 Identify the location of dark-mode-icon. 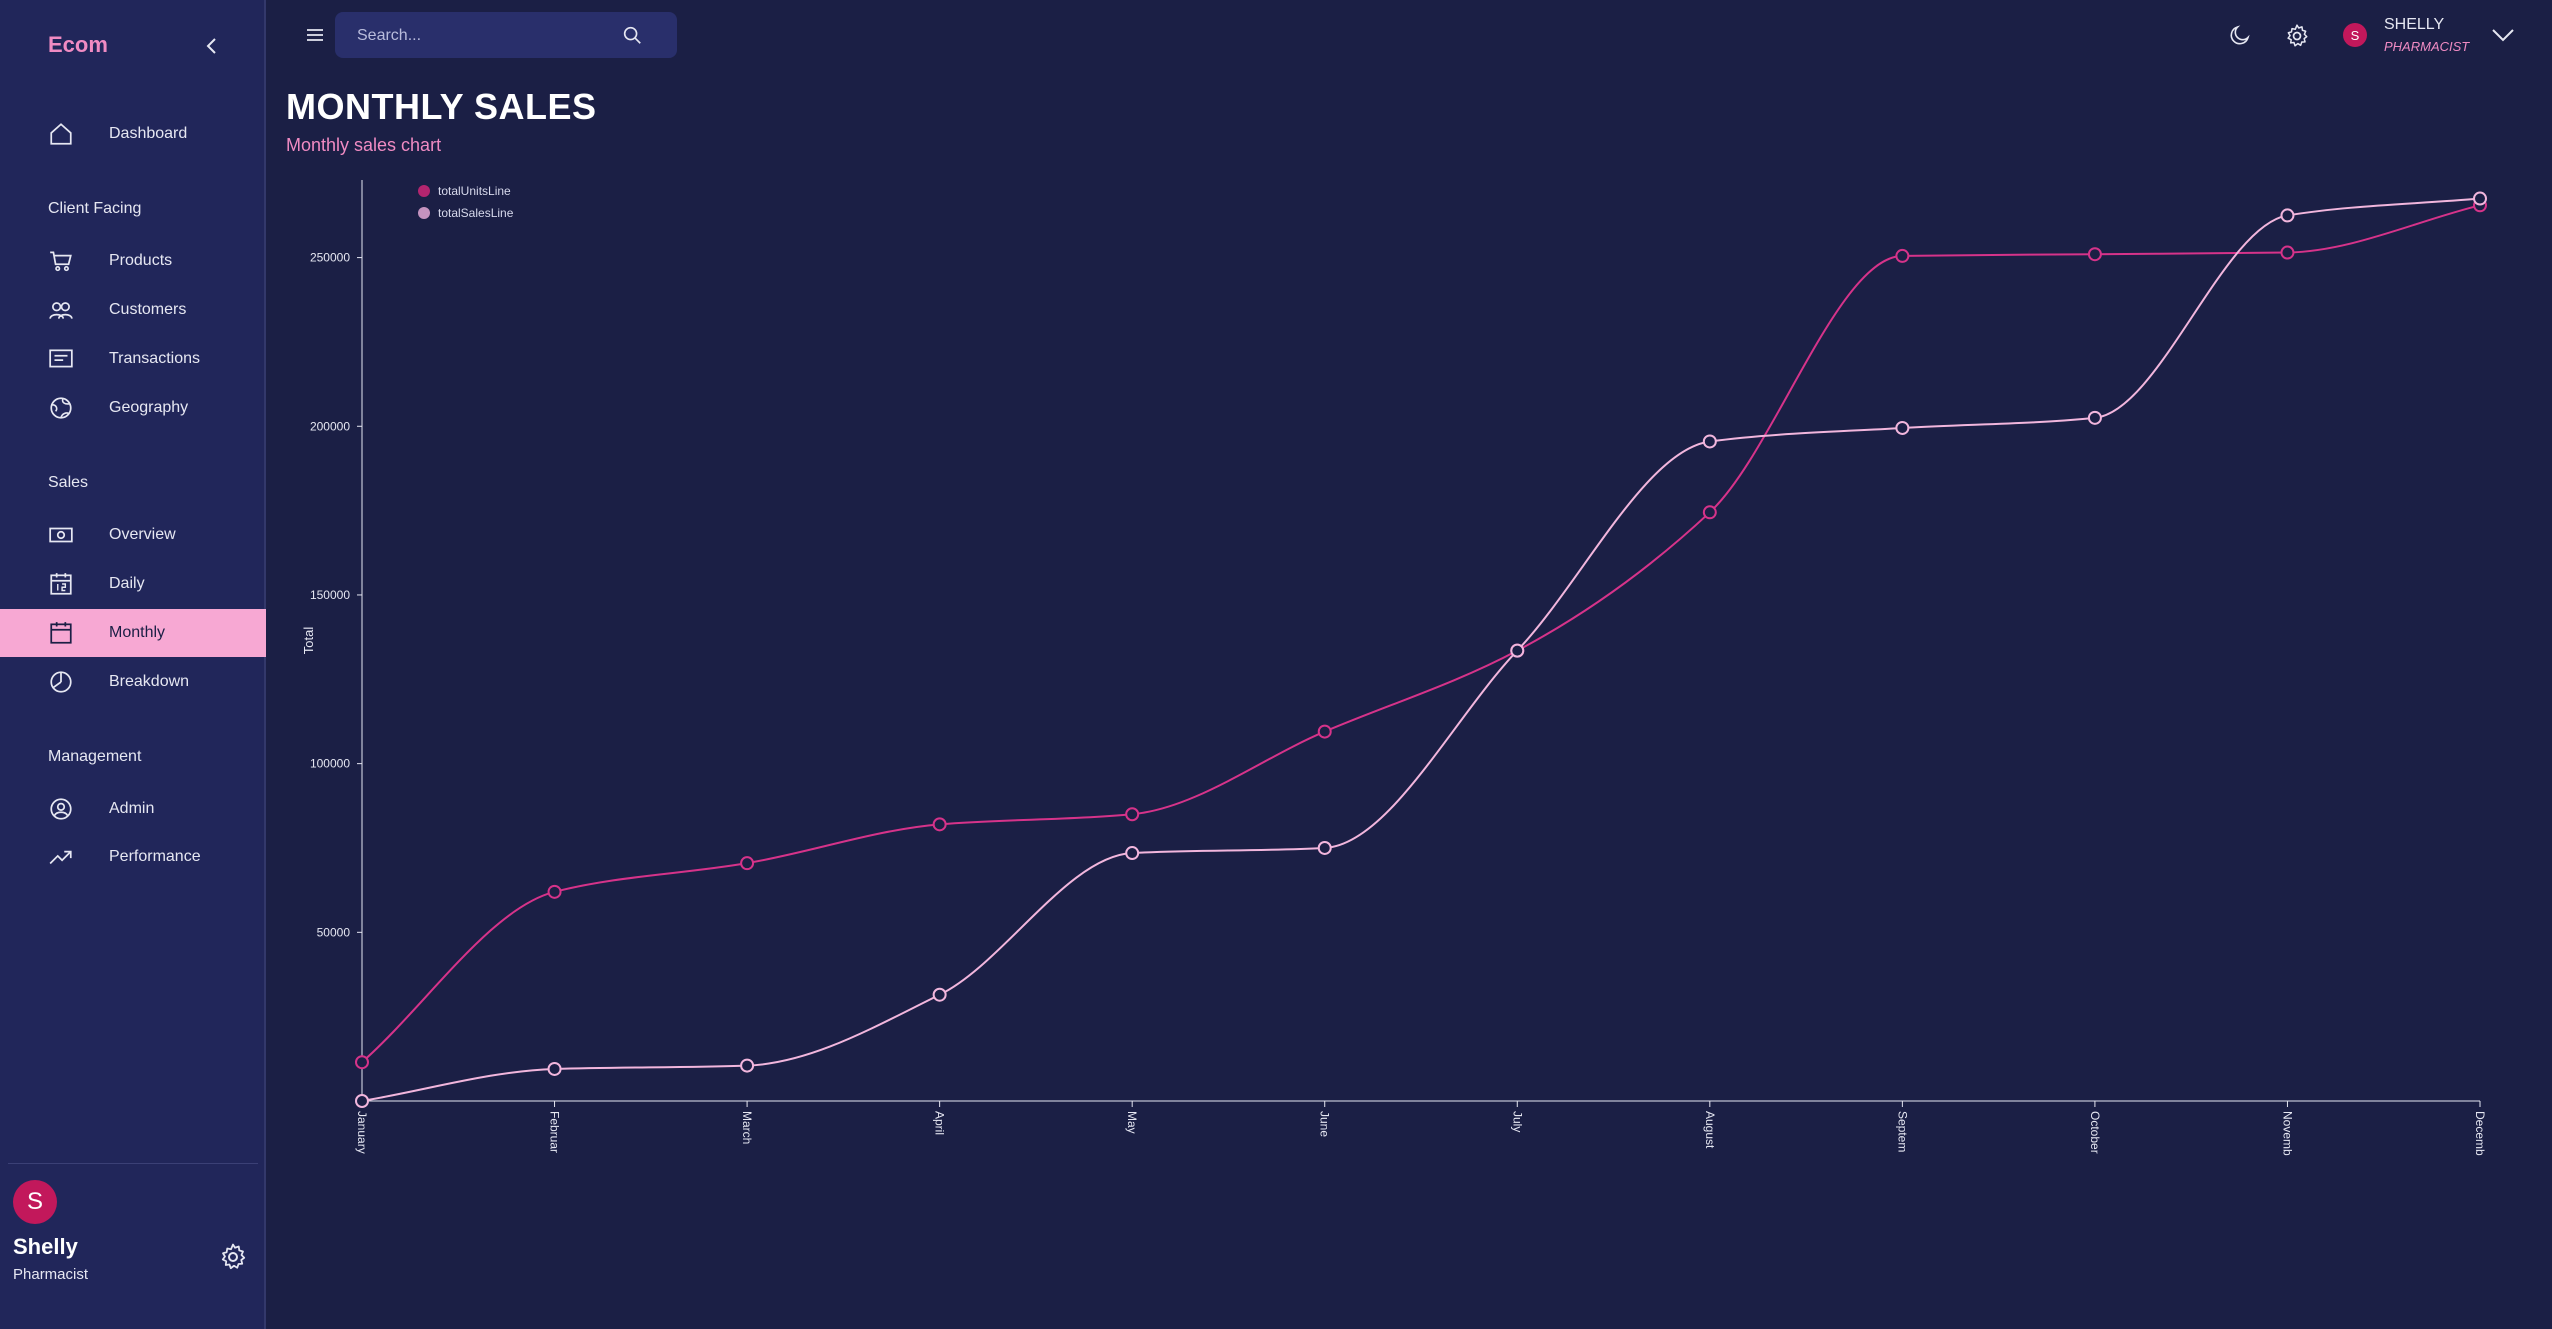
(2240, 35).